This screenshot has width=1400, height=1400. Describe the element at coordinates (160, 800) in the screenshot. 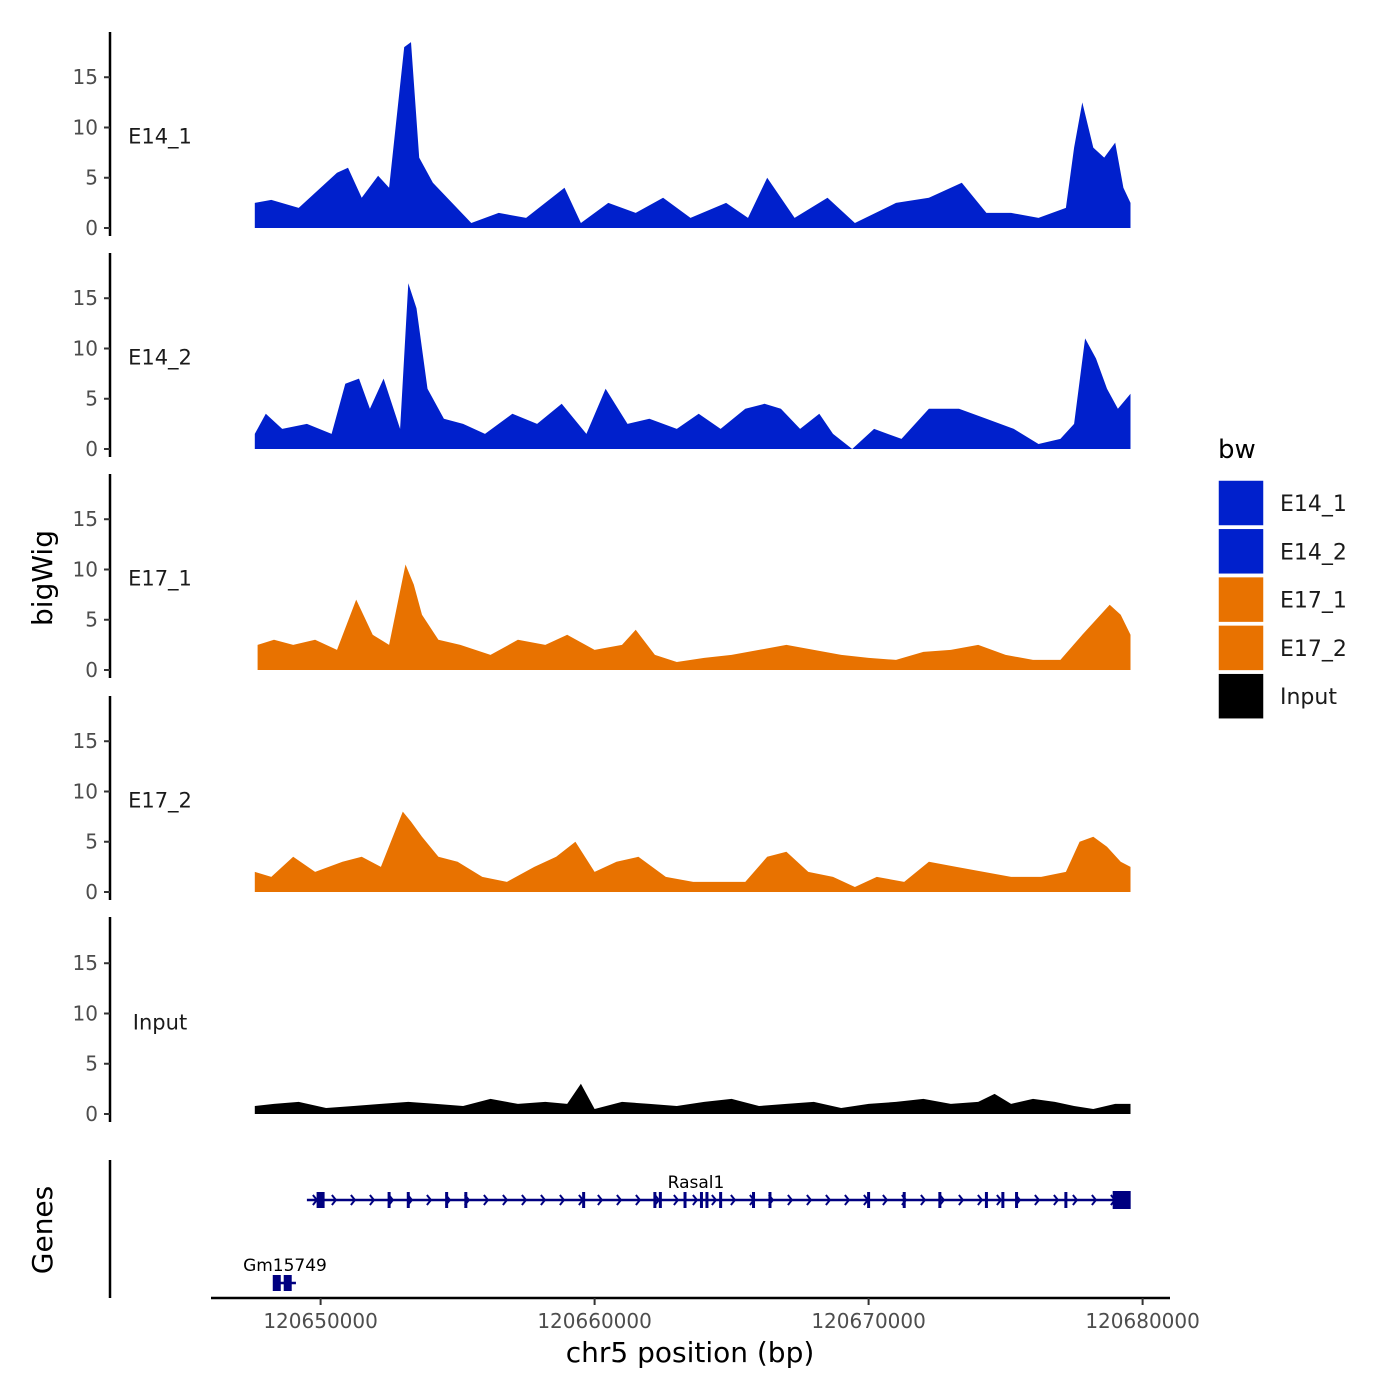

I see `track-label-e17_2: E17_2` at that location.